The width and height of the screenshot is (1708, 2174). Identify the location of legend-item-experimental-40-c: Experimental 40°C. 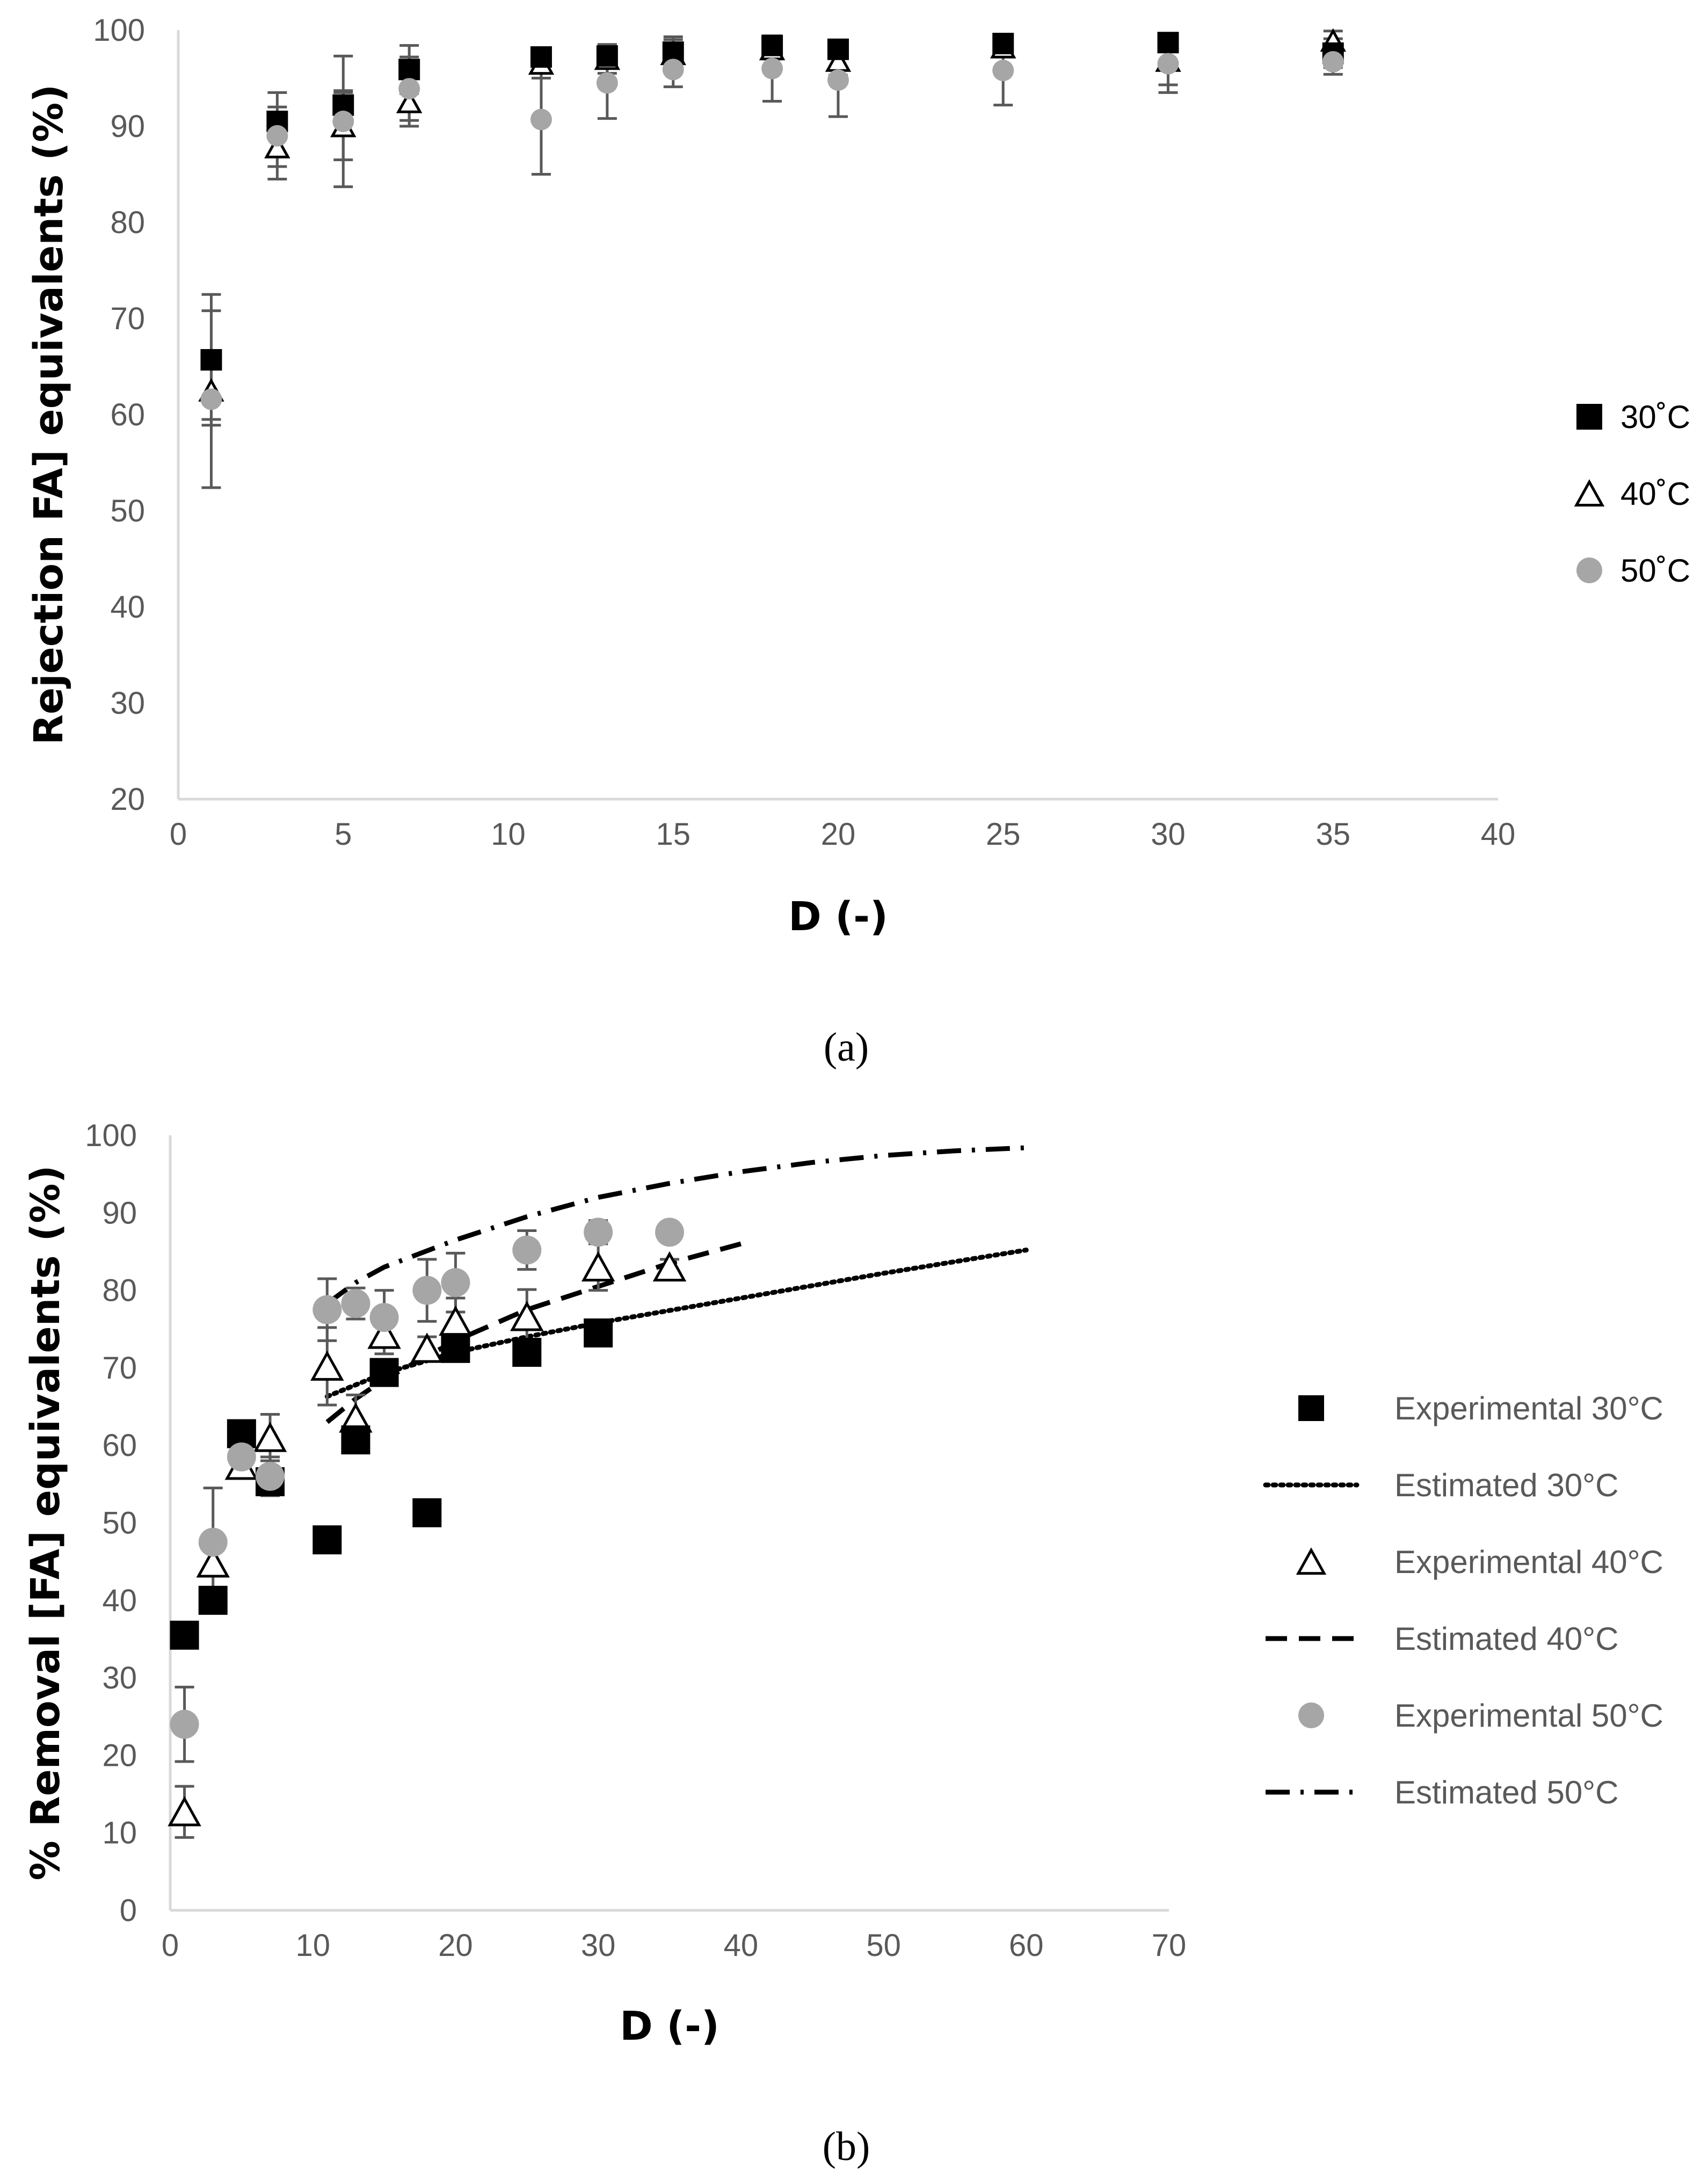
(1479, 1562).